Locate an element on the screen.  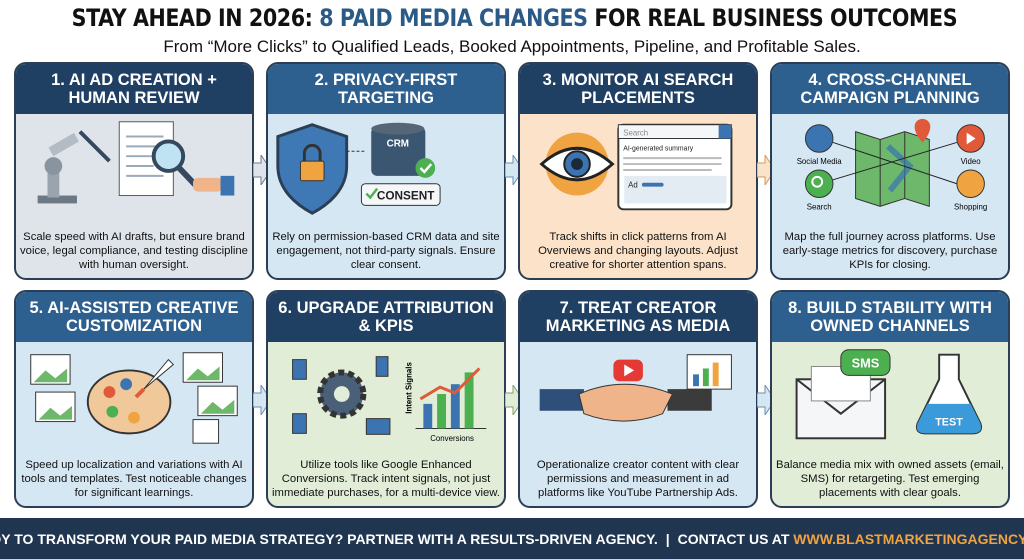
panel-title: 7. TREAT CREATOR MARKETING AS MEDIA is located at coordinates (638, 317).